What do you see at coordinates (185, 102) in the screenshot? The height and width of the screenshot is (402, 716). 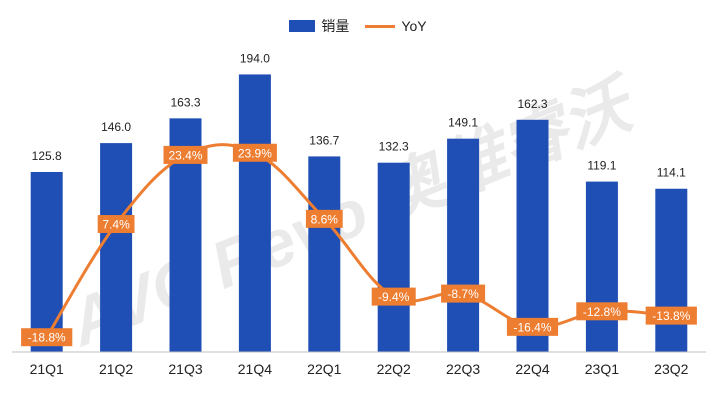 I see `bar-value-label-21Q3: 163.3` at bounding box center [185, 102].